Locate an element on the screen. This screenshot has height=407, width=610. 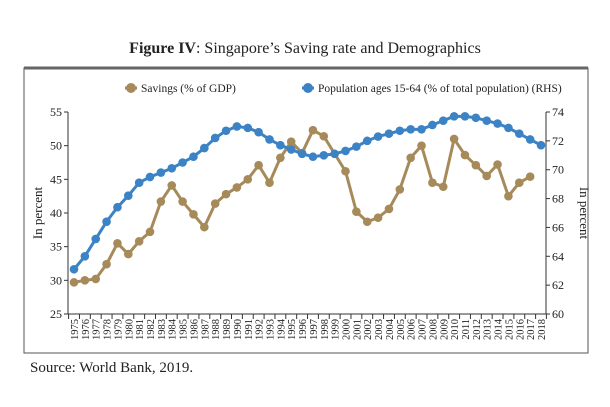
x-tick-label: 1990 is located at coordinates (238, 329).